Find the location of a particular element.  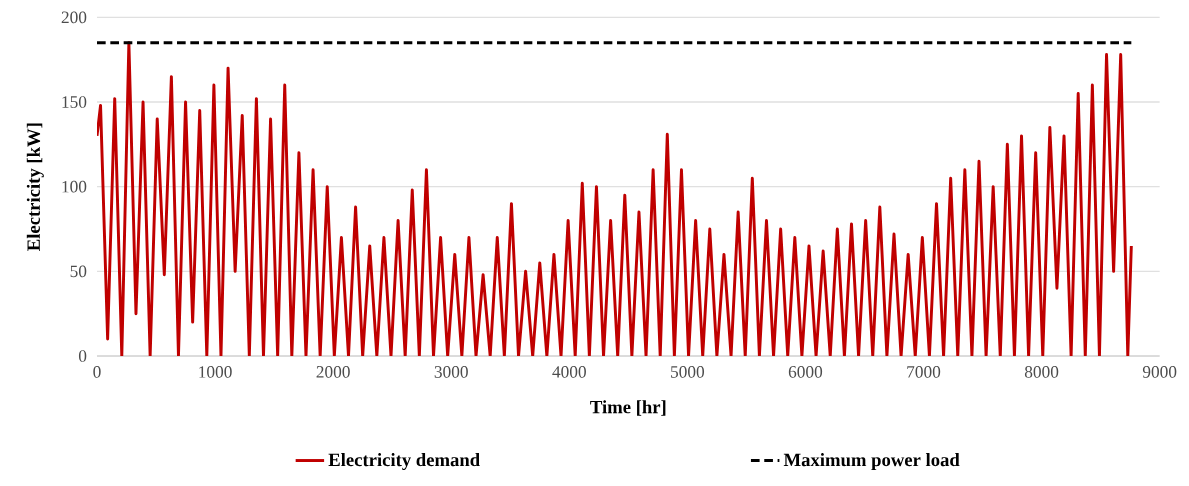

y-tick-label: 0 is located at coordinates (82, 356).